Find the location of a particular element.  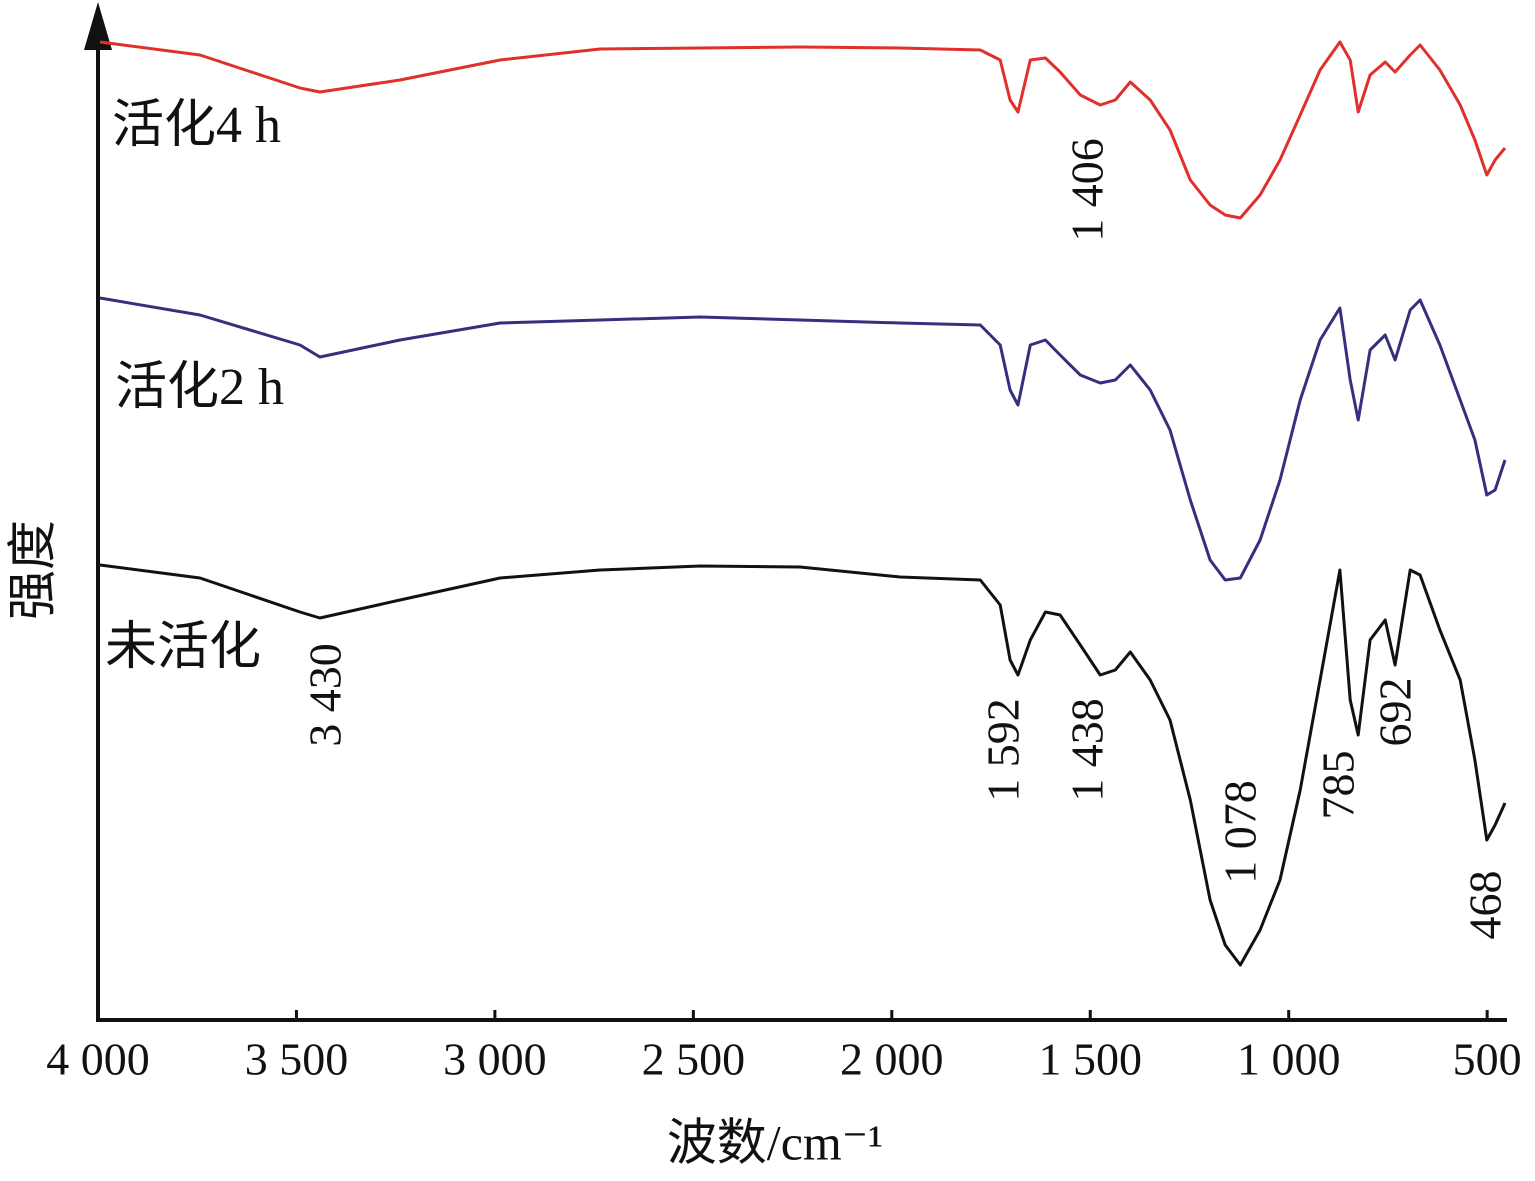

series-line is located at coordinates (803, 130).